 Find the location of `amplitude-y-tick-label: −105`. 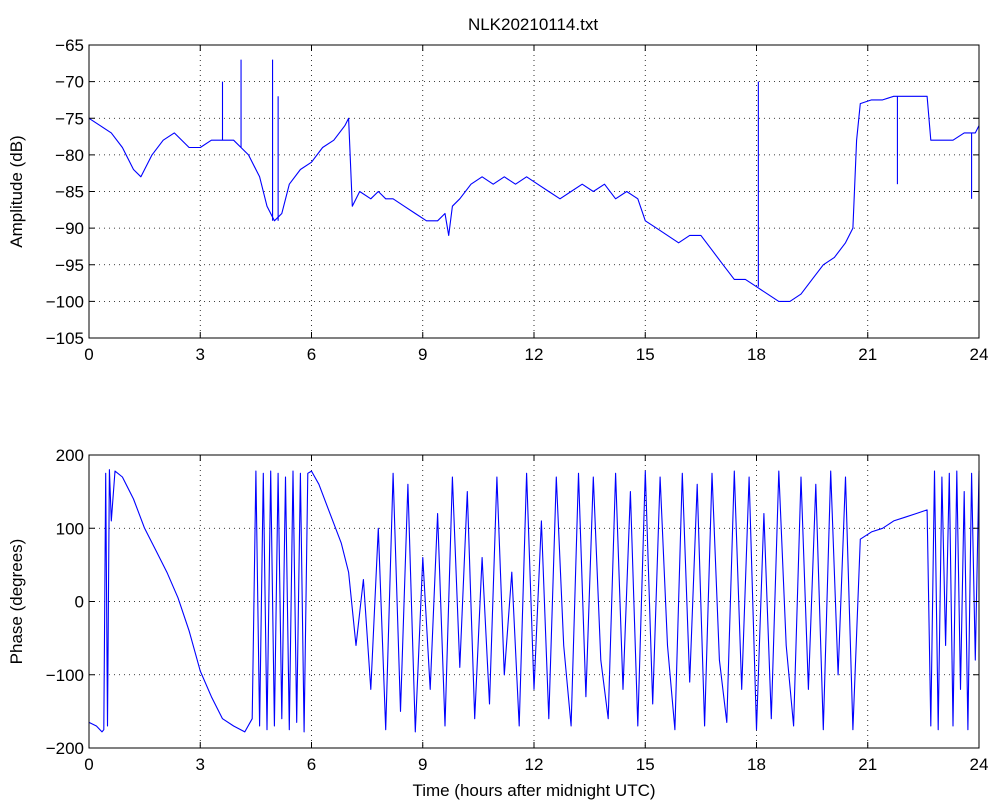

amplitude-y-tick-label: −105 is located at coordinates (65, 338).